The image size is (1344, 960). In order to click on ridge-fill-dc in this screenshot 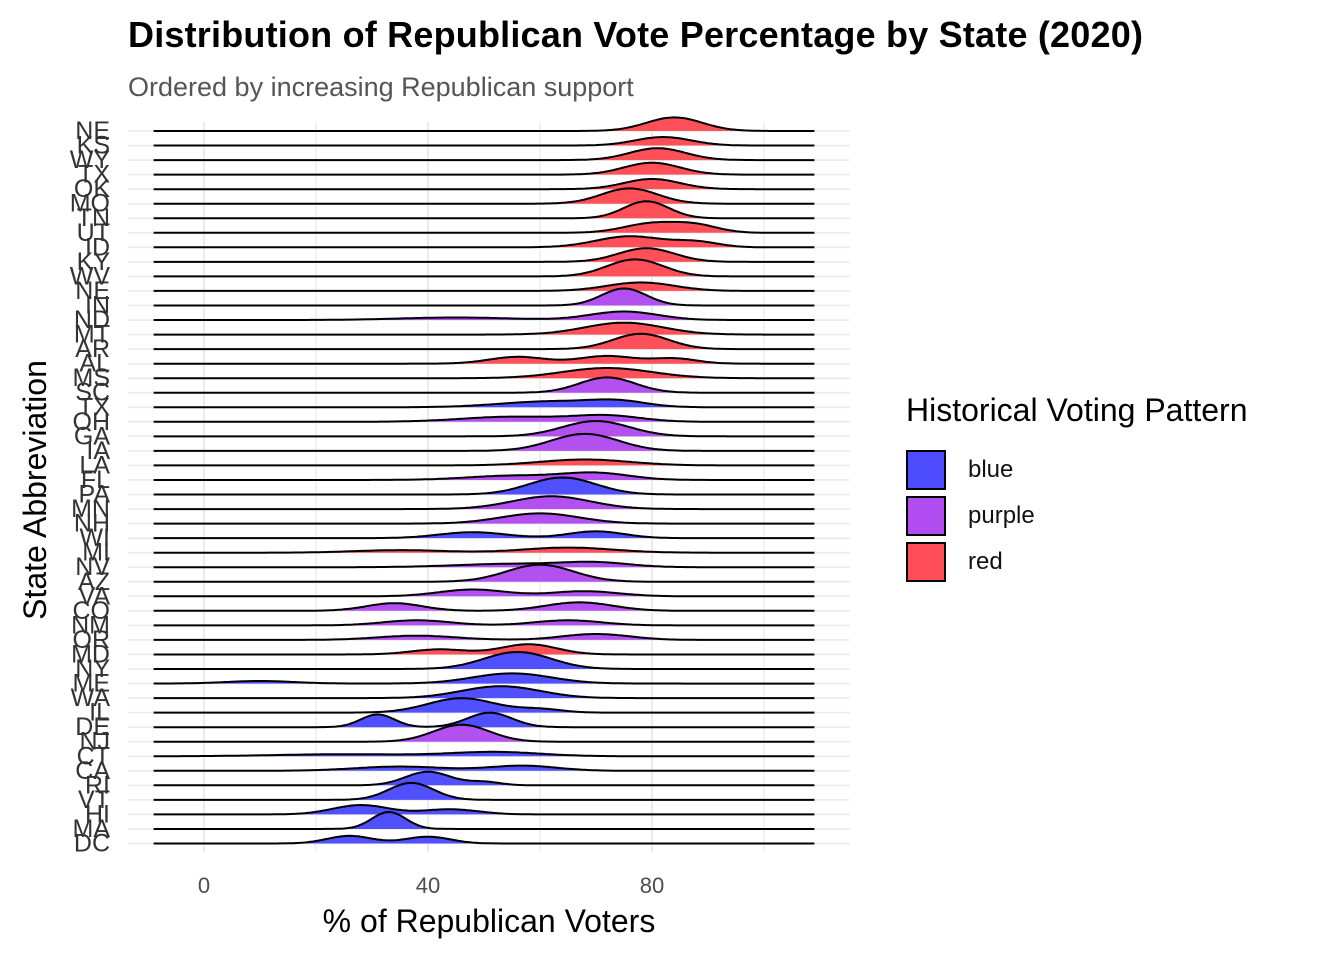, I will do `click(484, 839)`.